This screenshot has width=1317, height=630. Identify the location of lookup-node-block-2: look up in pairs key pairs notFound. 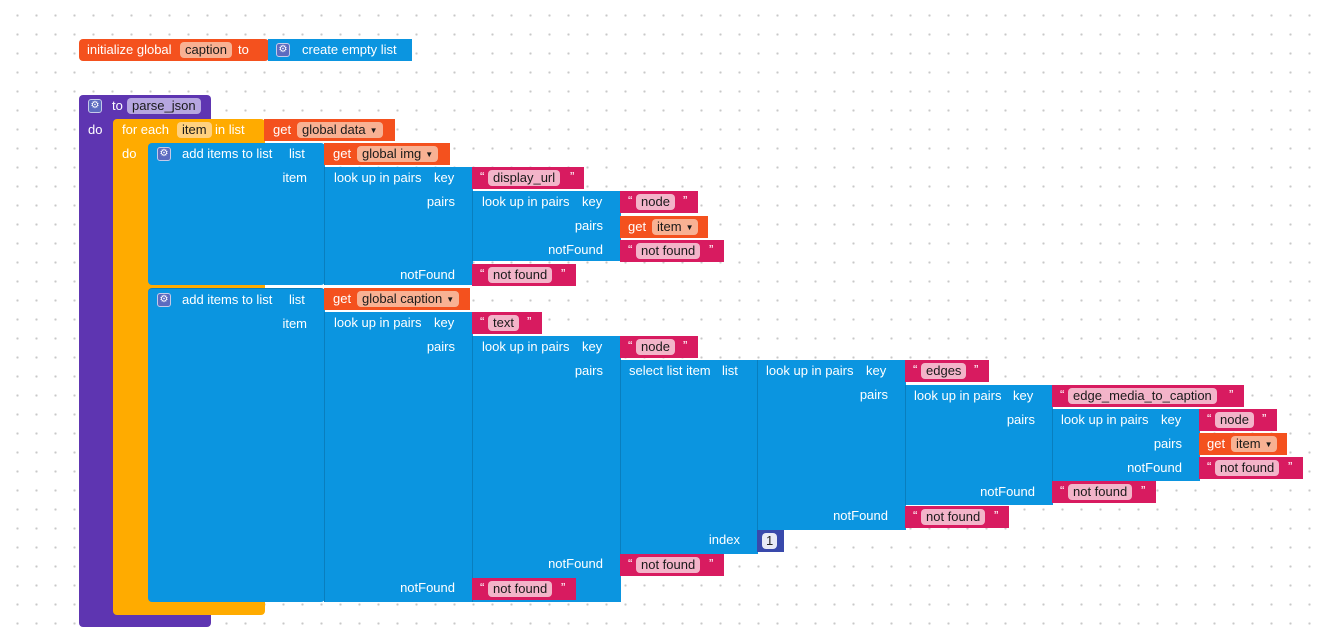
(546, 469).